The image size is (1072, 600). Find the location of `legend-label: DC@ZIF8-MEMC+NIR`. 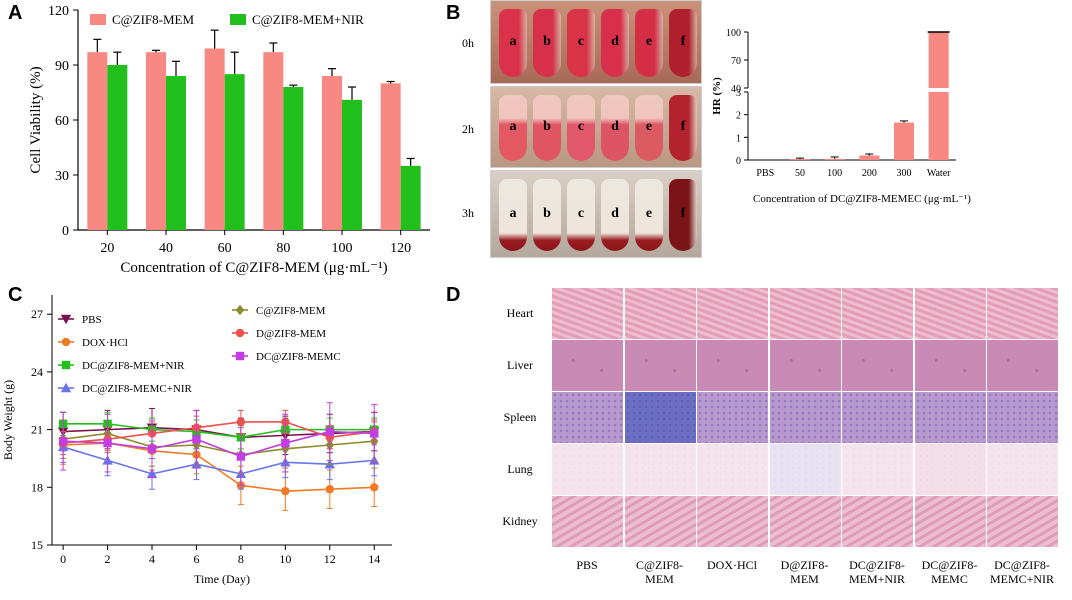

legend-label: DC@ZIF8-MEMC+NIR is located at coordinates (137, 389).